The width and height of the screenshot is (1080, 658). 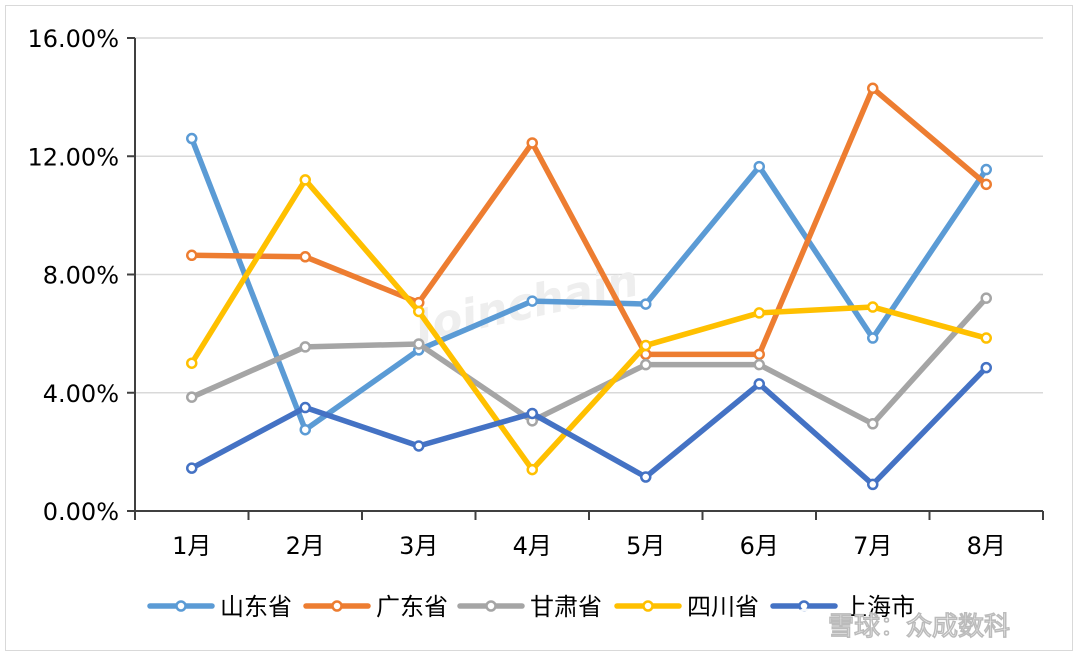 I want to click on watermark-group: 雪球：众成数科, so click(x=899, y=625).